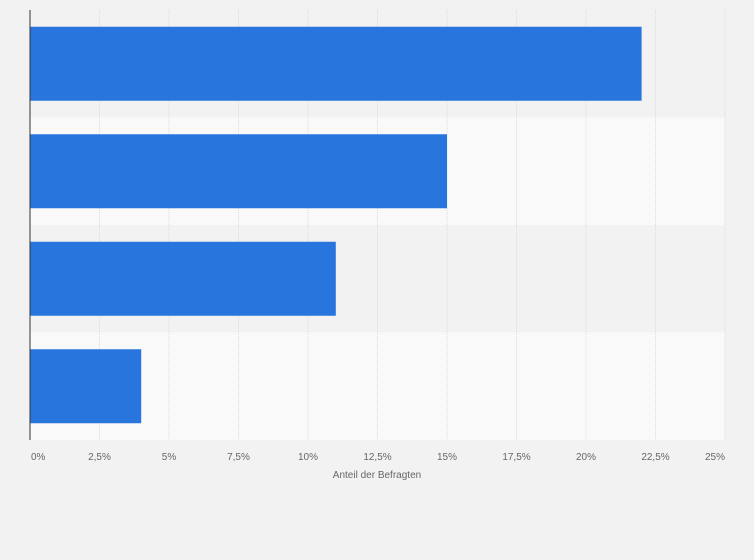 The height and width of the screenshot is (560, 754). Describe the element at coordinates (377, 475) in the screenshot. I see `x-axis-title: Anteil der Befragten` at that location.